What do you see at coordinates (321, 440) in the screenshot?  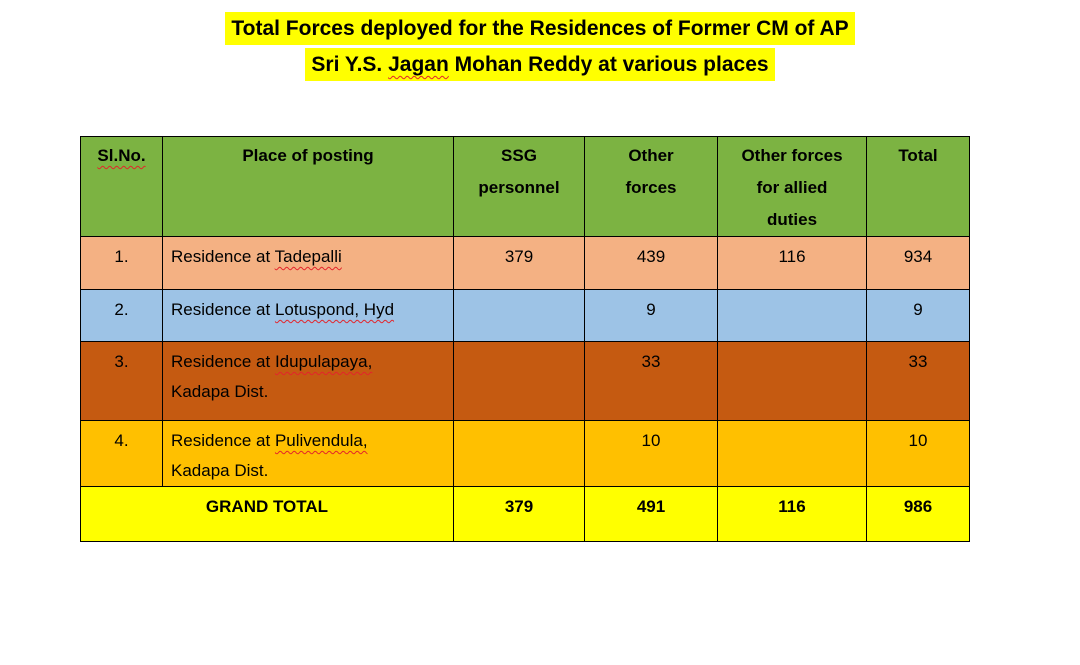 I see `misspelled-place-word: Pulivendula,` at bounding box center [321, 440].